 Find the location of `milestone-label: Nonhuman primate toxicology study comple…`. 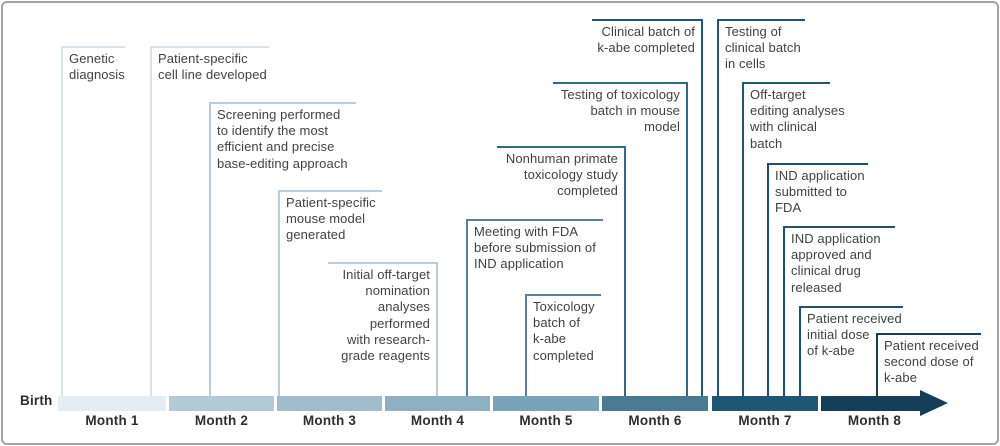

milestone-label: Nonhuman primate toxicology study comple… is located at coordinates (561, 175).